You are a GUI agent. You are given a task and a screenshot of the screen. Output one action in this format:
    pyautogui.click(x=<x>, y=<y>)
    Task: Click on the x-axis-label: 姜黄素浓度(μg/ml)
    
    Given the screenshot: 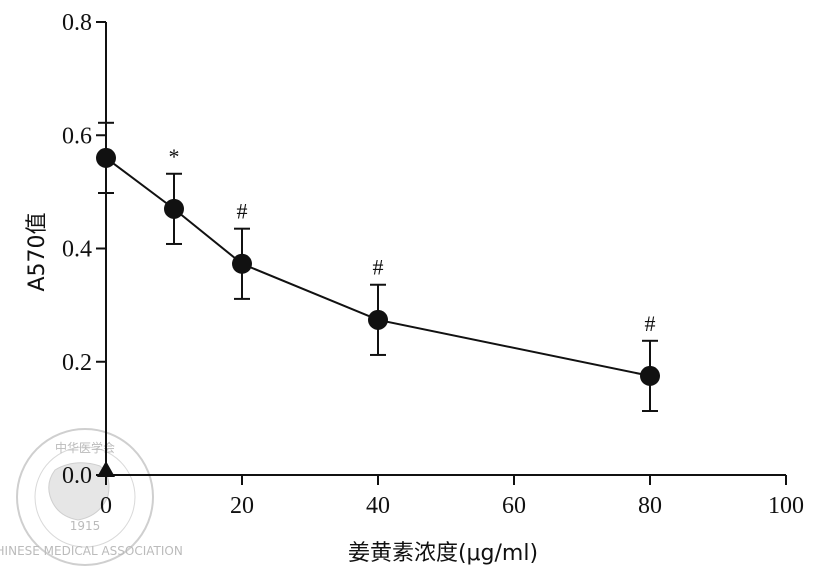 What is the action you would take?
    pyautogui.click(x=443, y=553)
    